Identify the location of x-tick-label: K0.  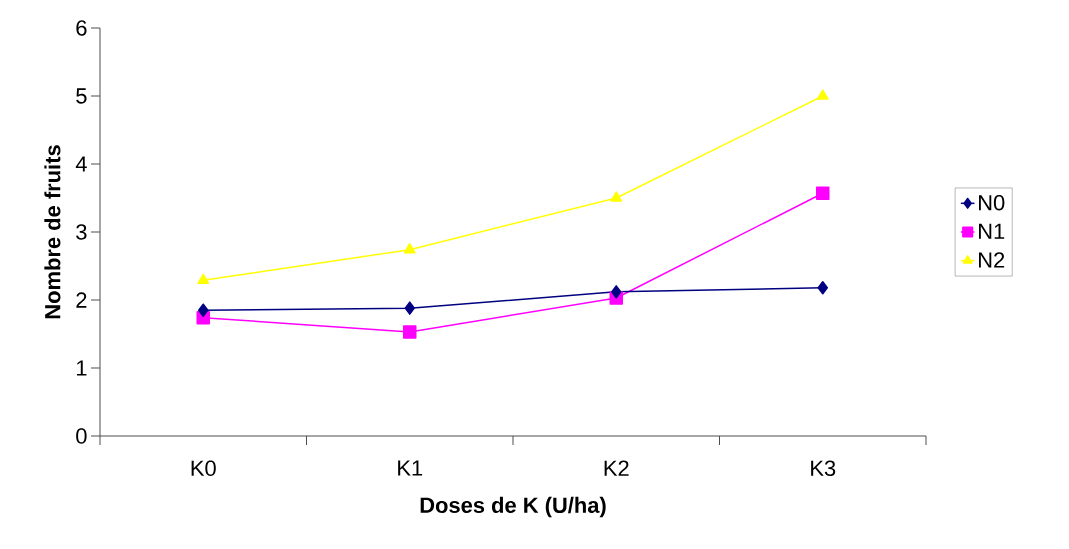
(203, 468).